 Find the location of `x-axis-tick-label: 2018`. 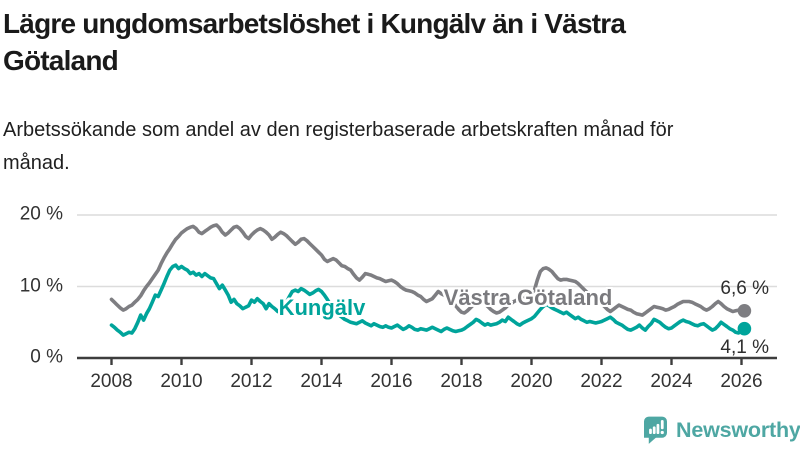

x-axis-tick-label: 2018 is located at coordinates (461, 381).